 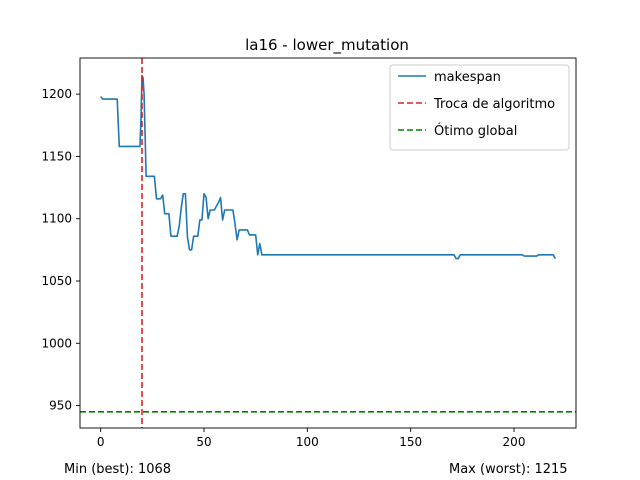 What do you see at coordinates (56, 156) in the screenshot?
I see `y-tick-label: 1150` at bounding box center [56, 156].